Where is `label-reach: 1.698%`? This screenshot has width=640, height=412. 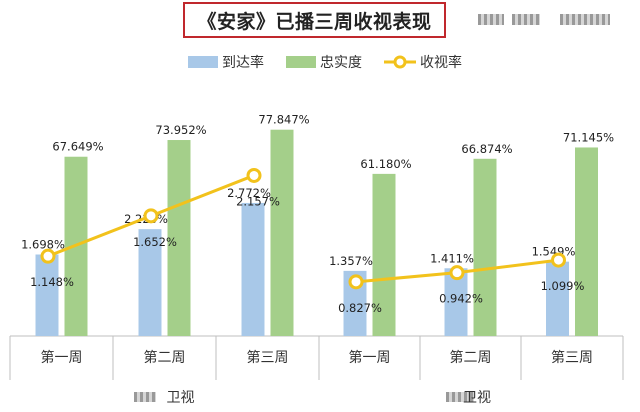 label-reach: 1.698% is located at coordinates (43, 244).